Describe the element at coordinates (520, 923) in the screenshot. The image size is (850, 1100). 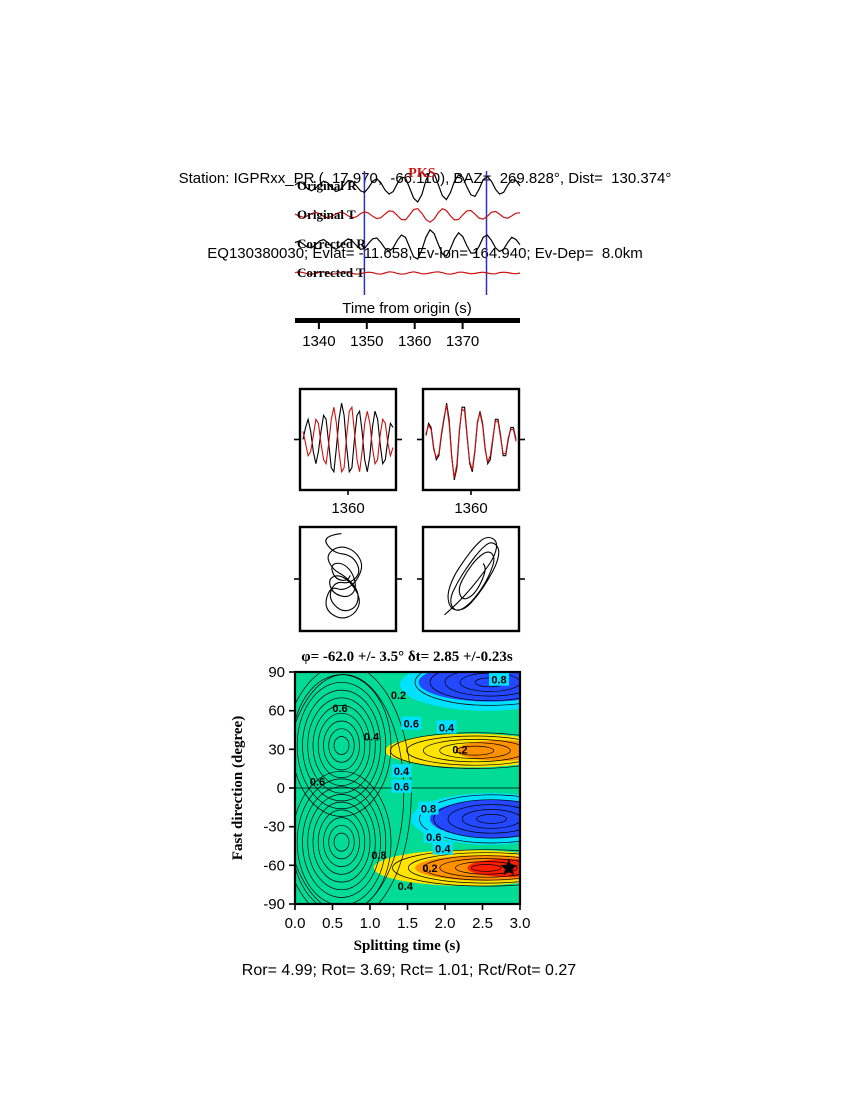
I see `x-axis-tick-label: 3.0` at that location.